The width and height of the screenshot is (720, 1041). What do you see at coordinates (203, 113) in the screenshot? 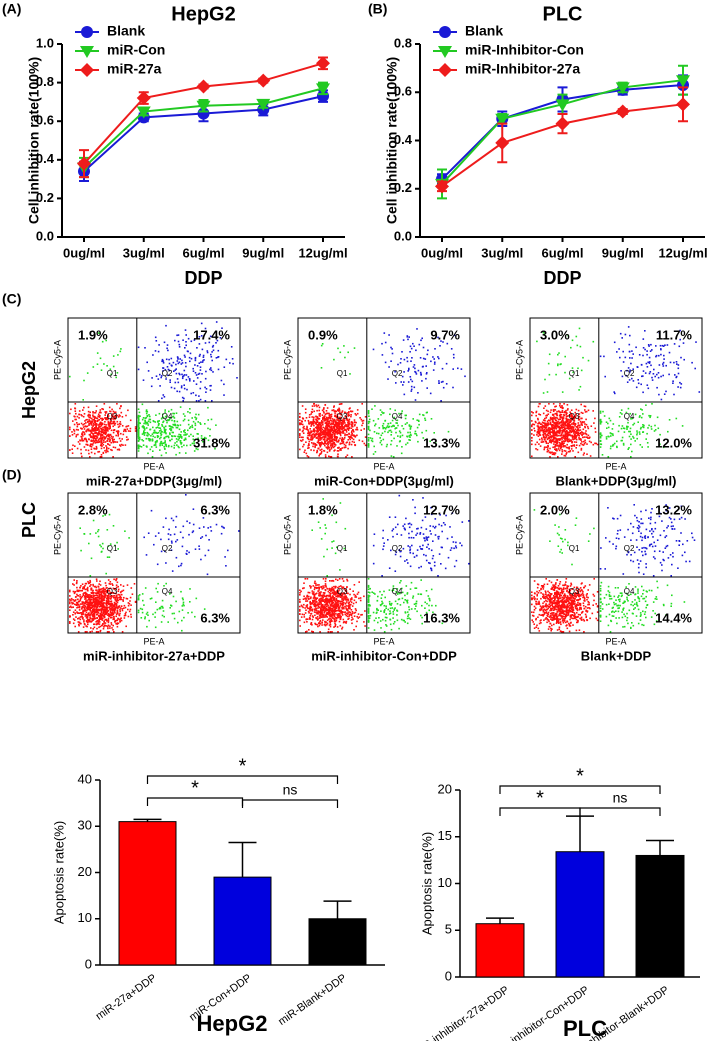
I see `data-point` at bounding box center [203, 113].